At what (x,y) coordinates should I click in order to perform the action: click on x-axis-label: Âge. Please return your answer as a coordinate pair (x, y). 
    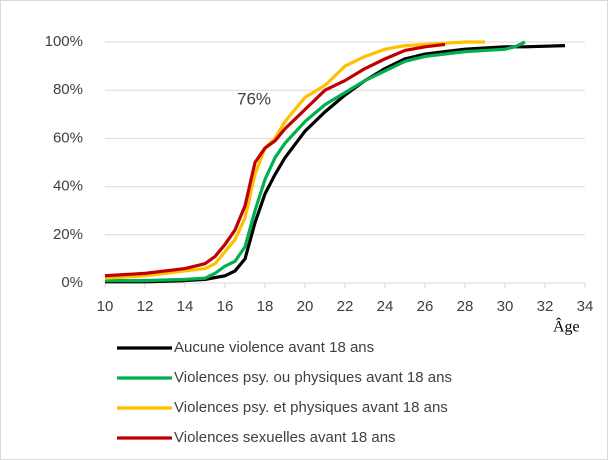
    Looking at the image, I should click on (566, 326).